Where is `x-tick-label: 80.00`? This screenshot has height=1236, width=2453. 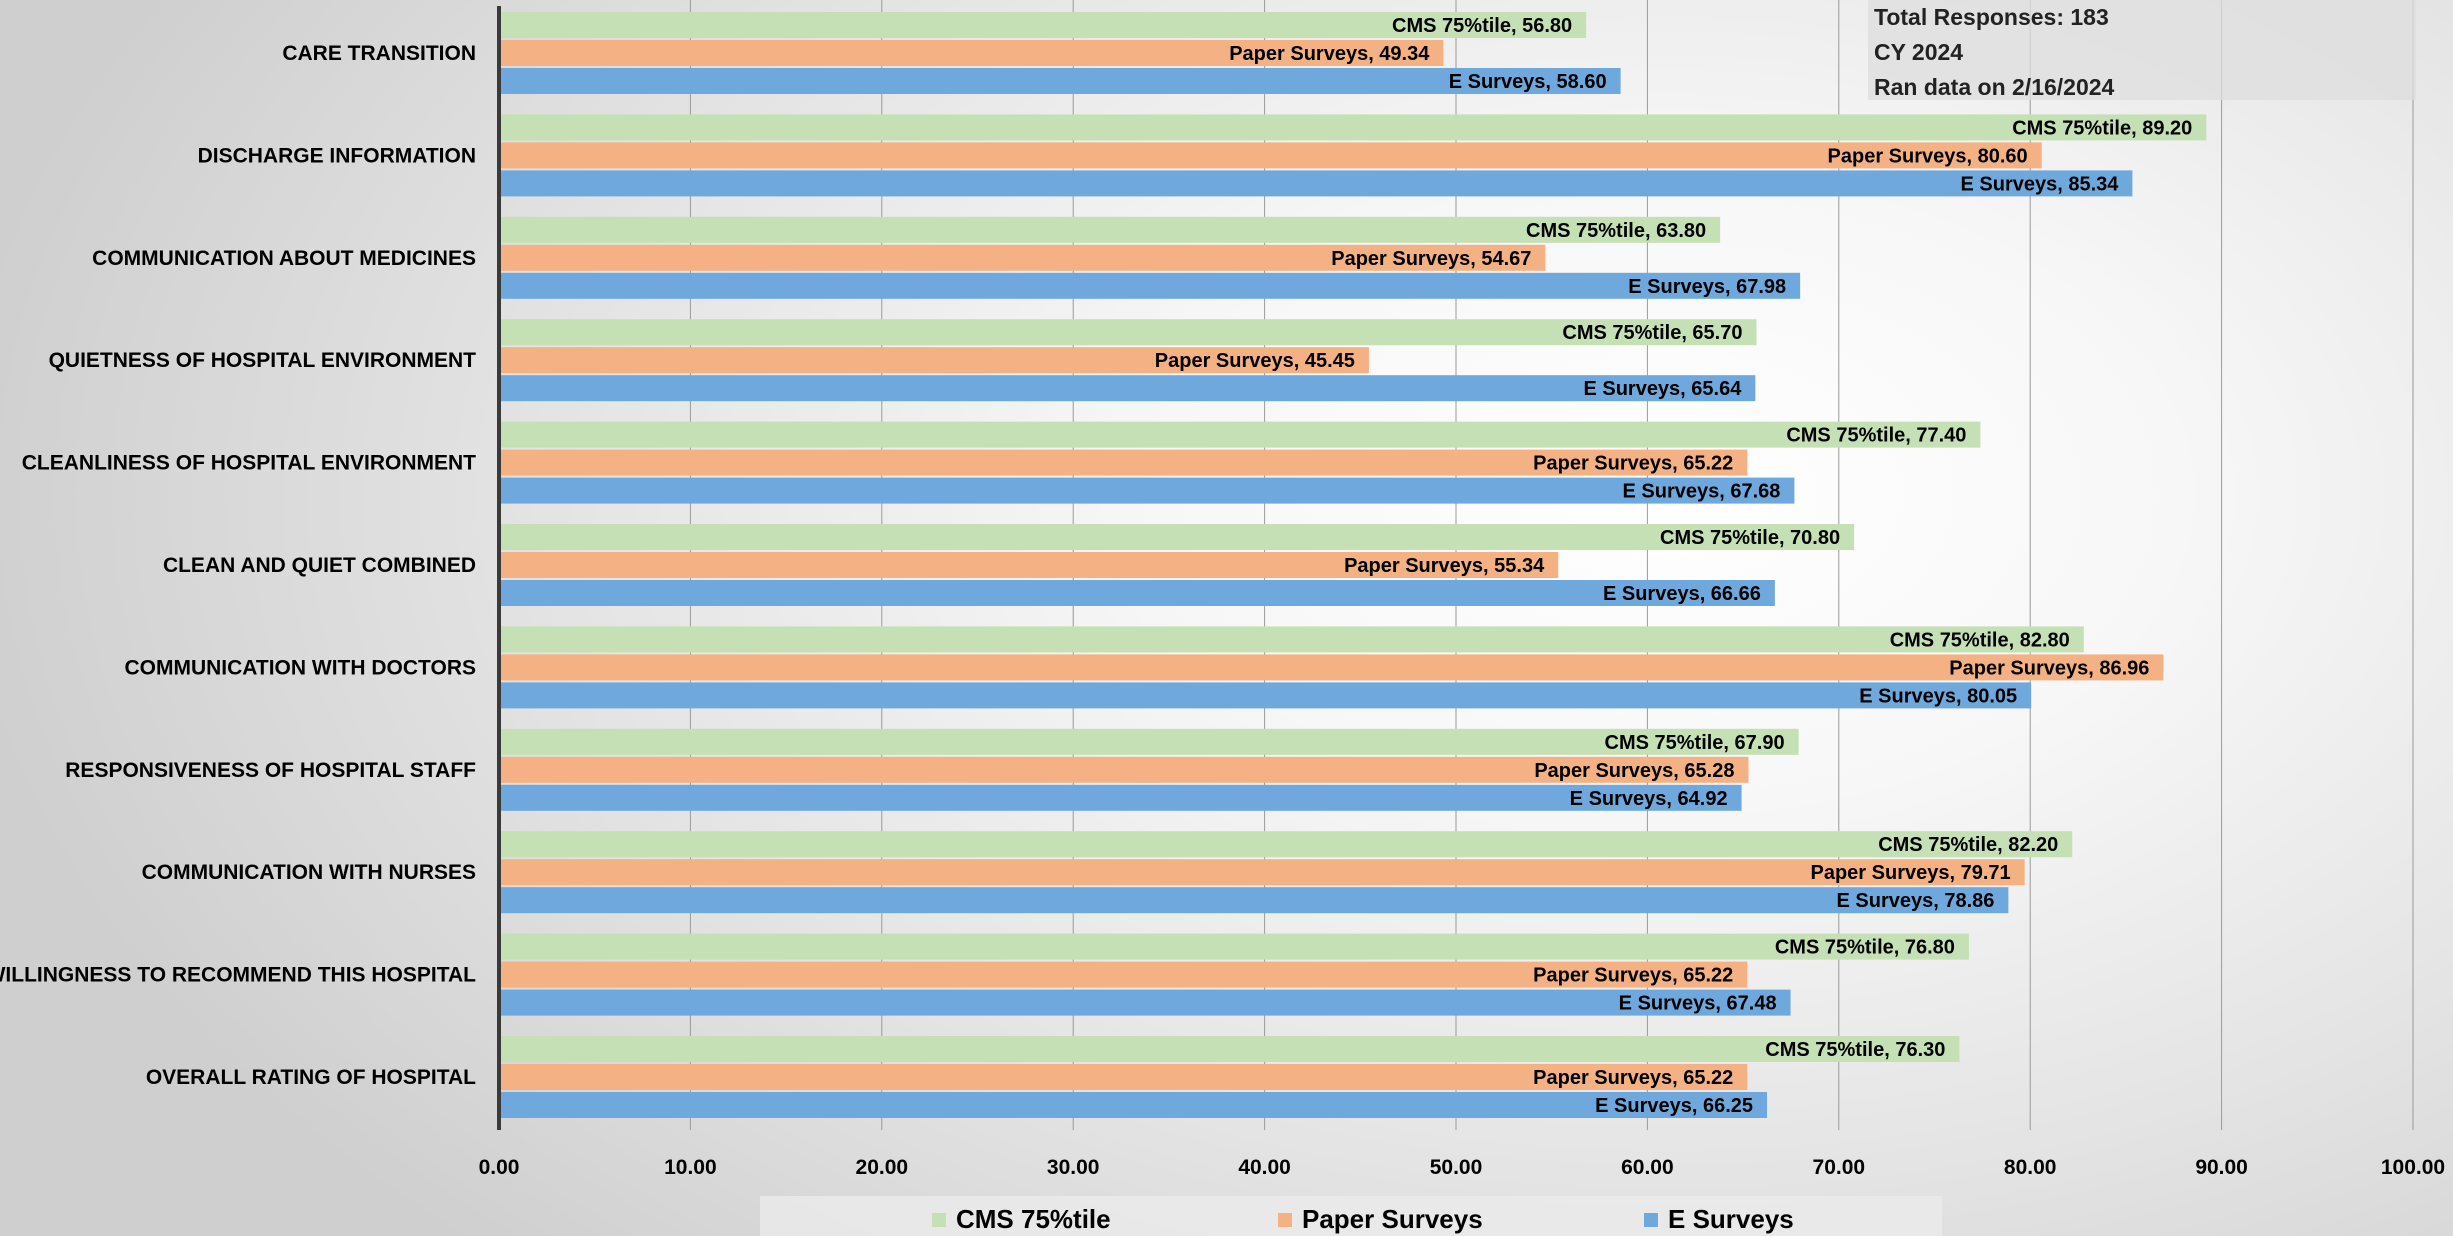 x-tick-label: 80.00 is located at coordinates (2030, 1167).